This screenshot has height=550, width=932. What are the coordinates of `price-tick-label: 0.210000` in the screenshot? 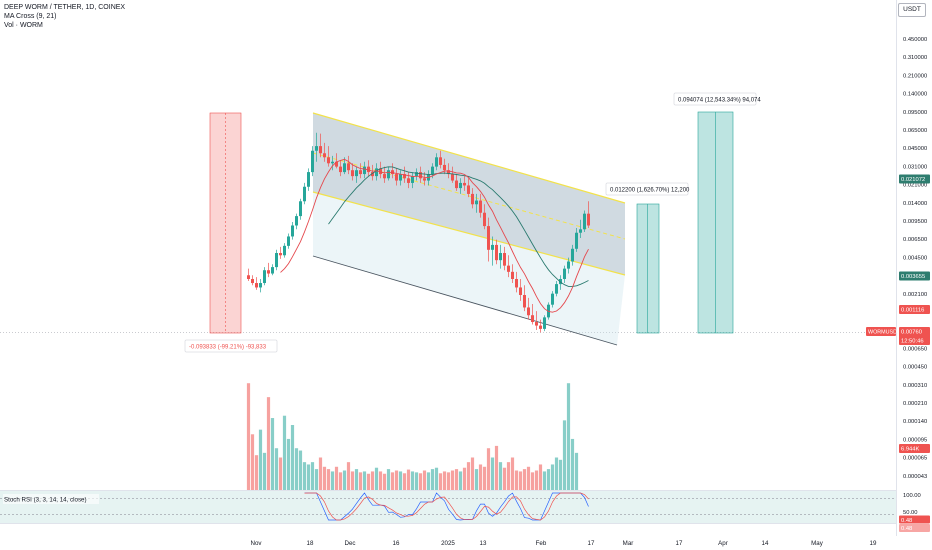 It's located at (915, 76).